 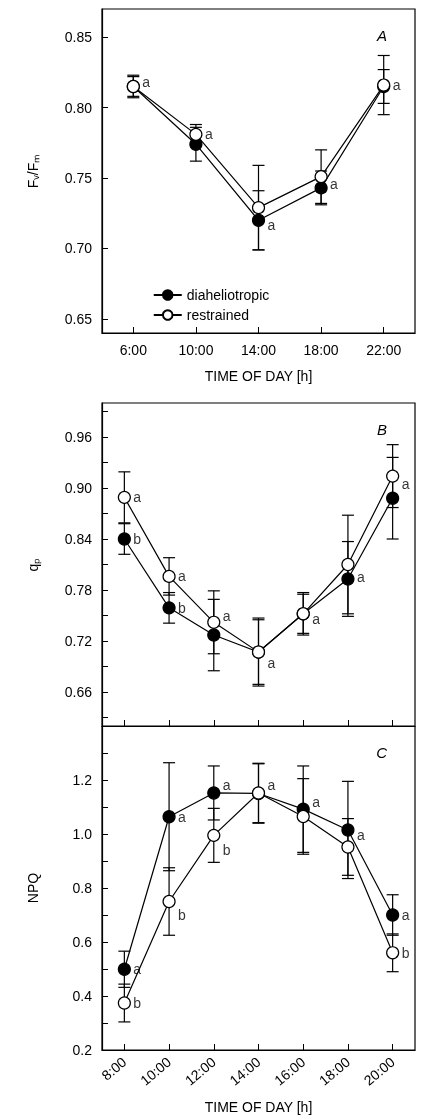 I want to click on x-tick-label: 22:00, so click(x=384, y=350).